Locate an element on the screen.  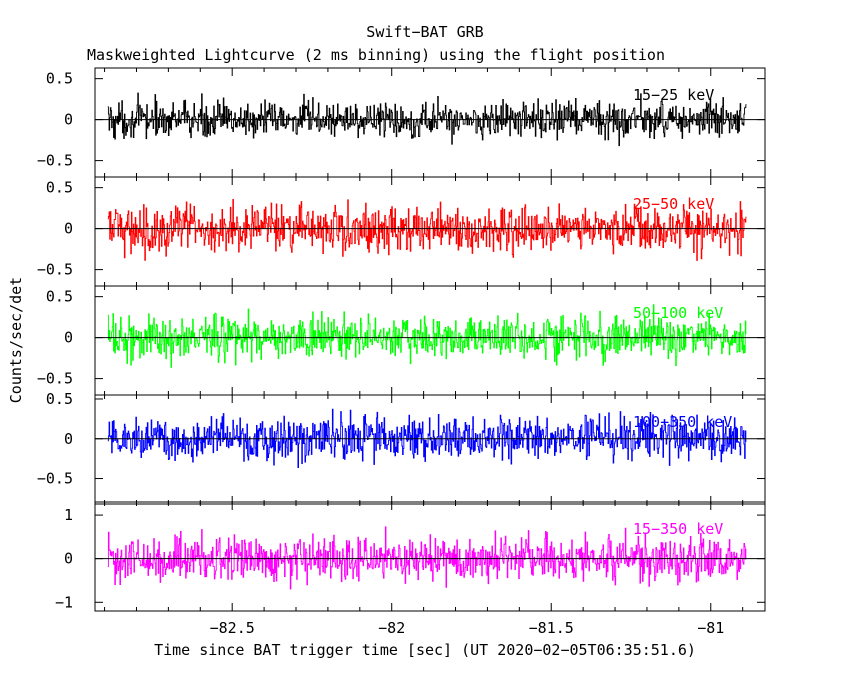
x-tick-label: −81 is located at coordinates (710, 628).